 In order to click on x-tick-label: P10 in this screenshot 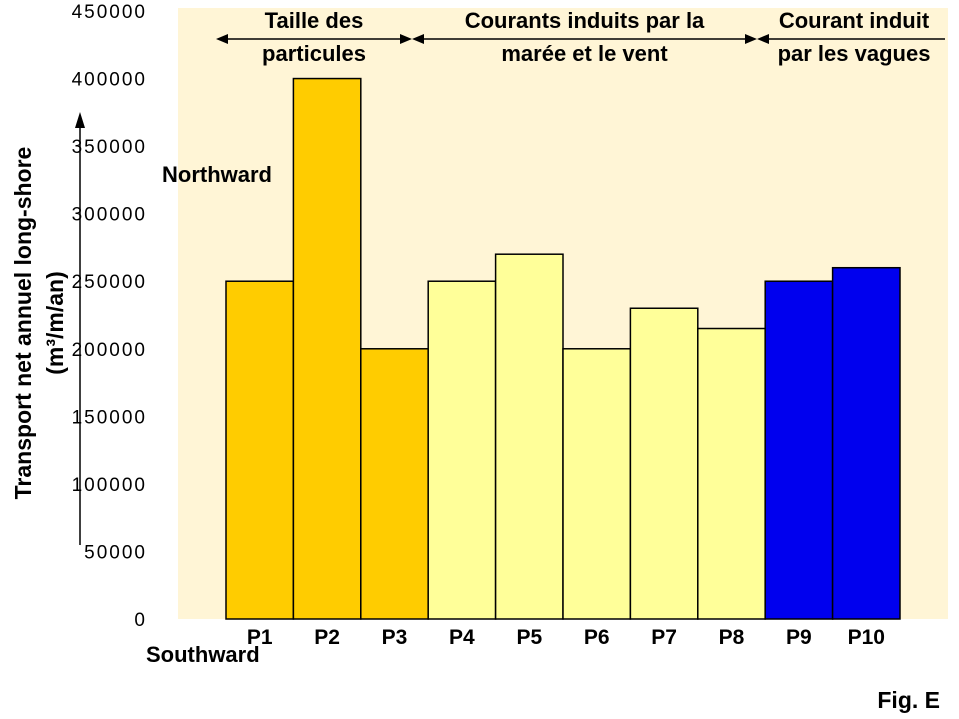, I will do `click(866, 637)`.